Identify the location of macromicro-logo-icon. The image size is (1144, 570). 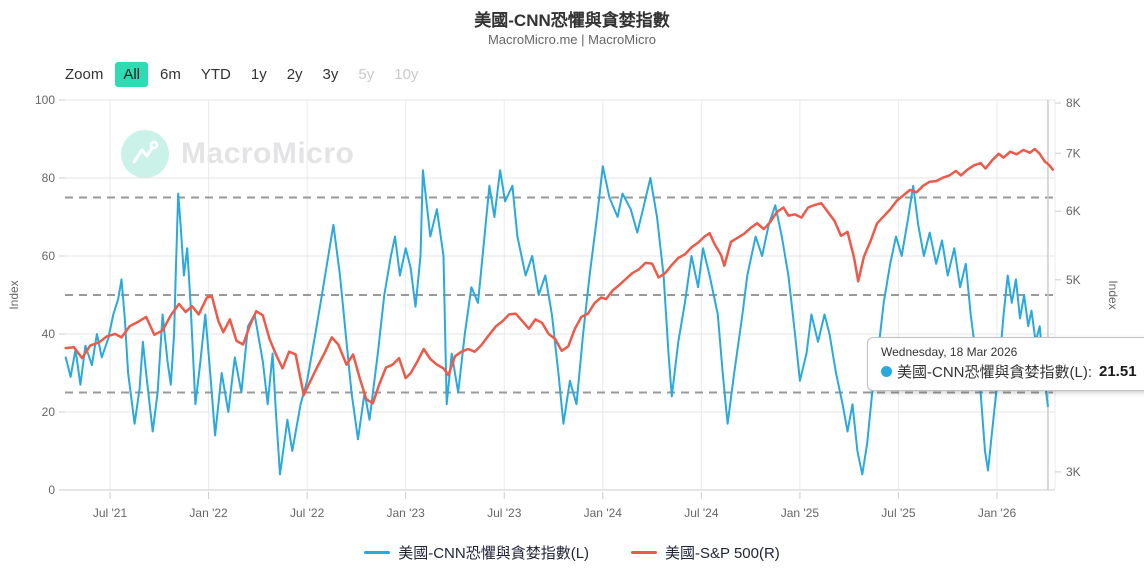
(145, 154).